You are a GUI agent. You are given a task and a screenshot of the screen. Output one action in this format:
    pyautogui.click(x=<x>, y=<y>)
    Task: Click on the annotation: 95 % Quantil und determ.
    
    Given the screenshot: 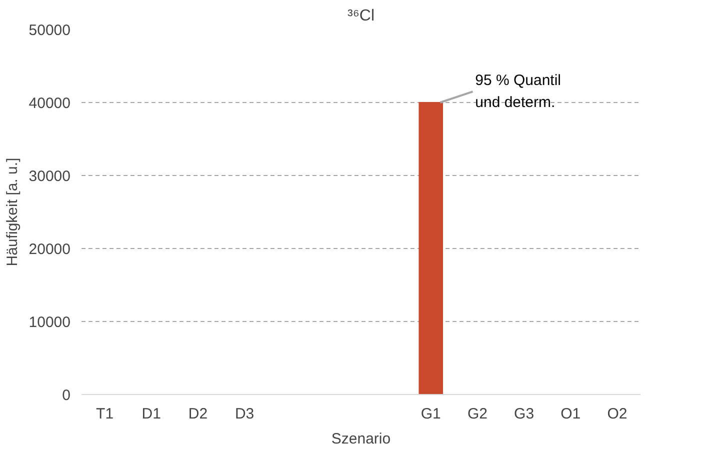 What is the action you would take?
    pyautogui.click(x=518, y=92)
    